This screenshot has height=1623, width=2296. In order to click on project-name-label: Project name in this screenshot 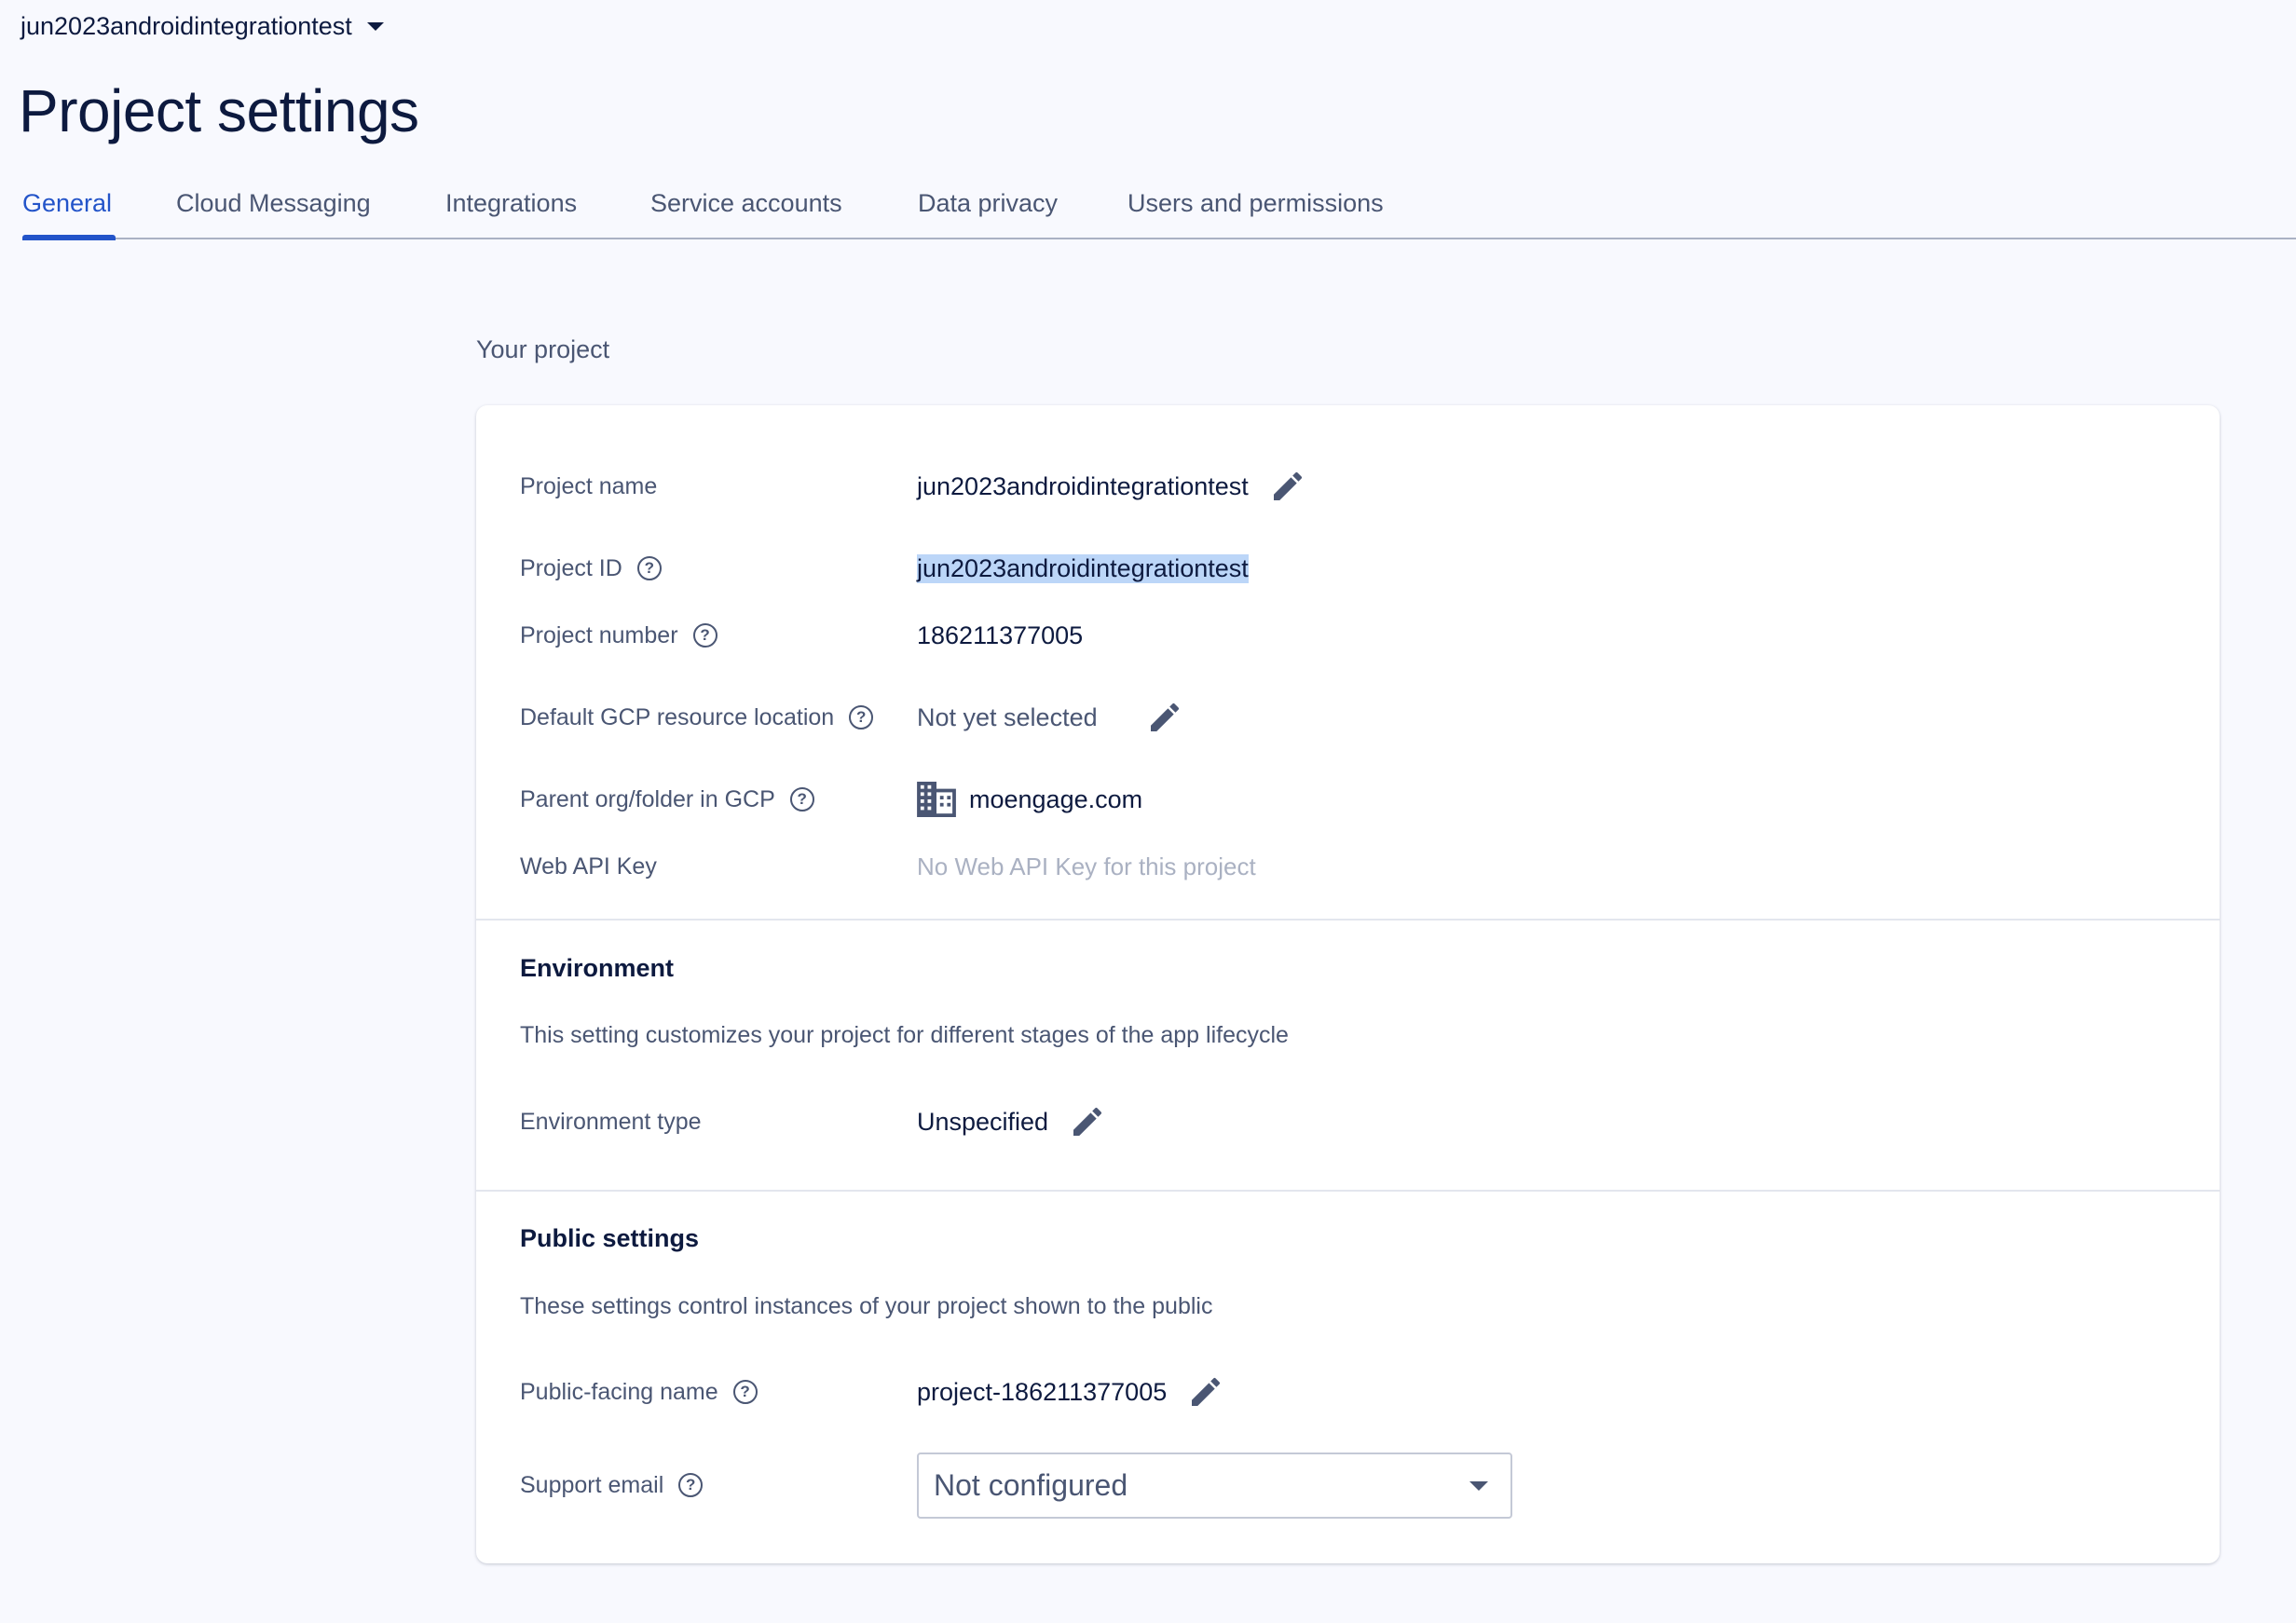, I will do `click(588, 486)`.